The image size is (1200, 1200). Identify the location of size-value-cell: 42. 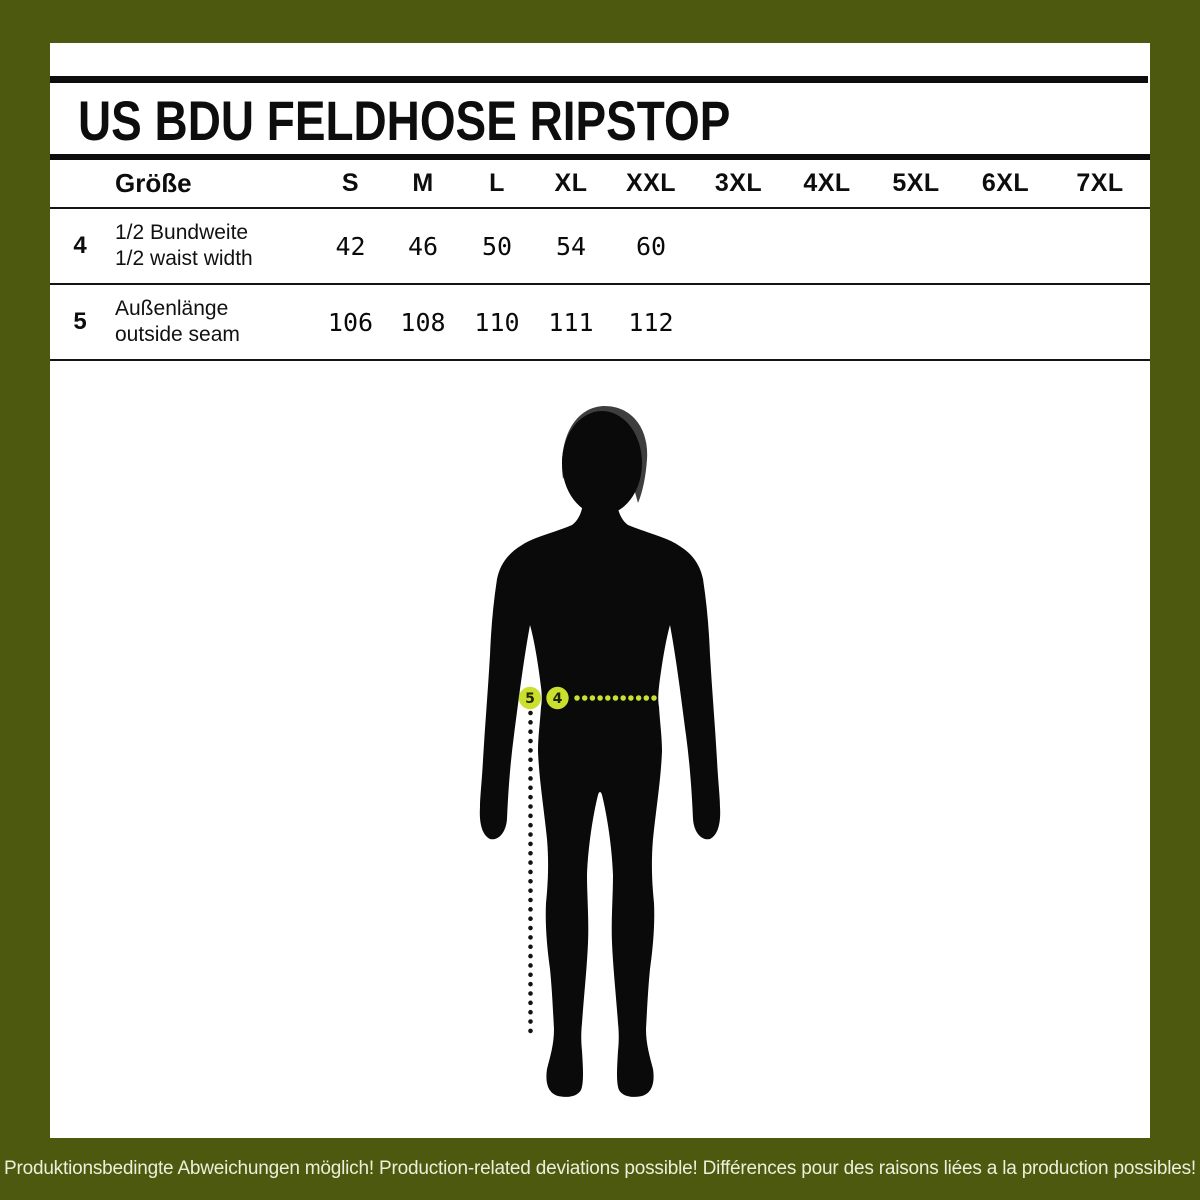
(350, 246).